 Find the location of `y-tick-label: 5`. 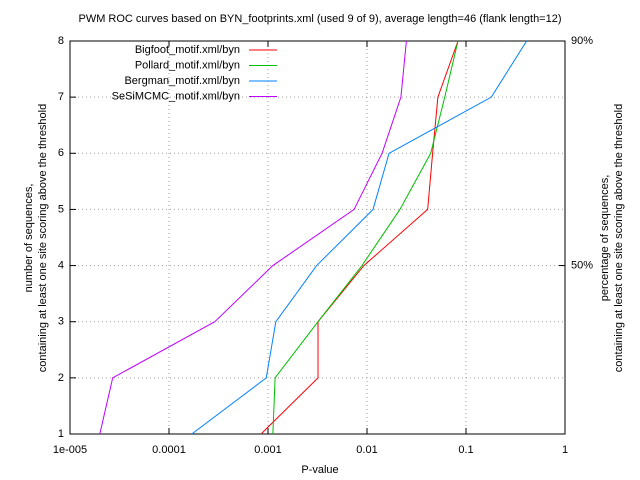

y-tick-label: 5 is located at coordinates (61, 209).